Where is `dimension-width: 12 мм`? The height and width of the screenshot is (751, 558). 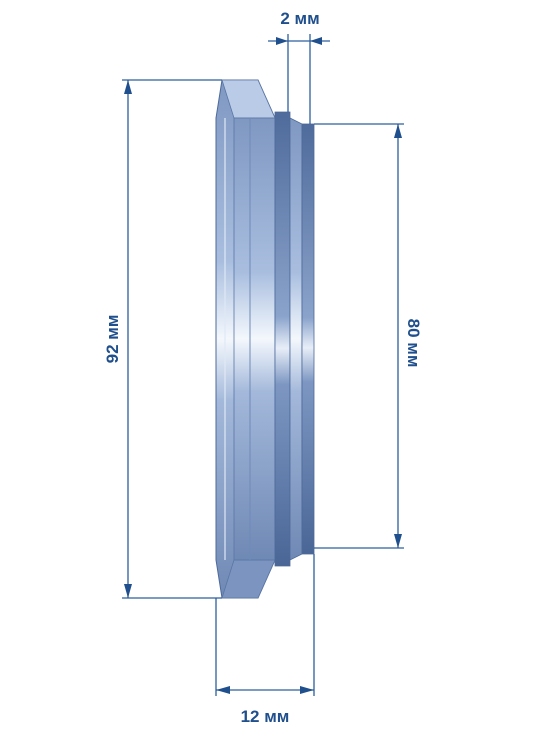 dimension-width: 12 мм is located at coordinates (265, 640).